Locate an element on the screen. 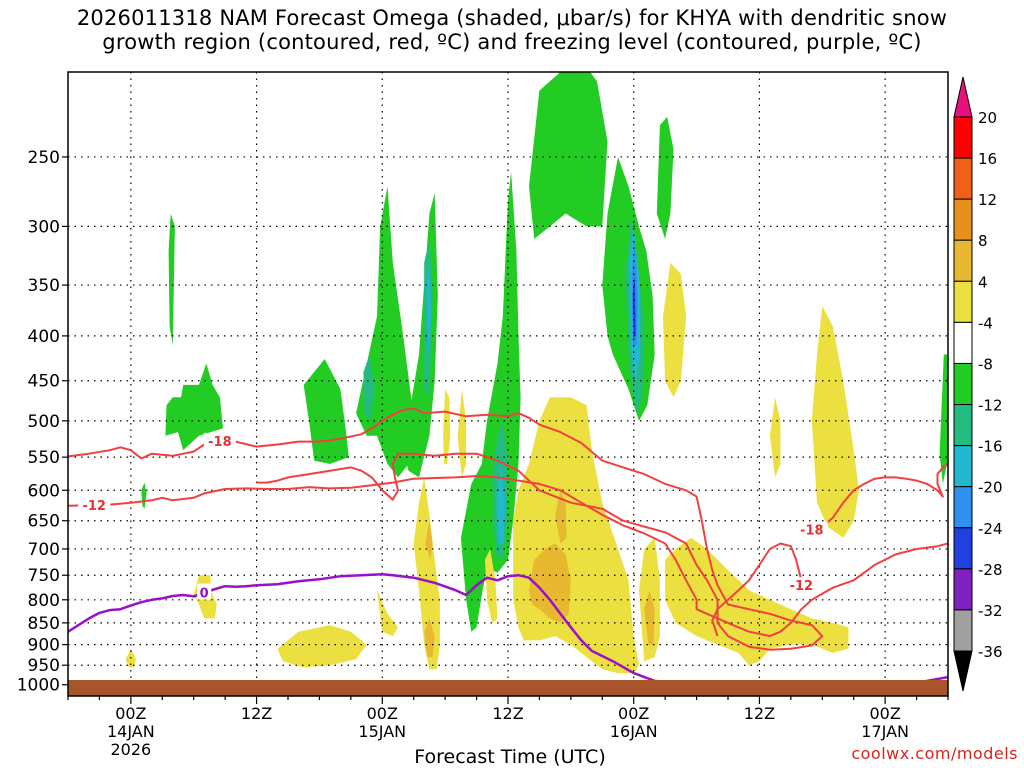 The width and height of the screenshot is (1024, 768). y-tick-label-950: 950 is located at coordinates (44, 666).